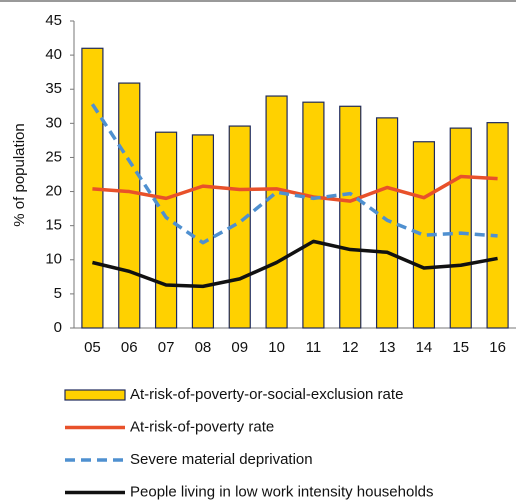 This screenshot has height=501, width=516. Describe the element at coordinates (53, 122) in the screenshot. I see `y-tick-label: 30` at that location.